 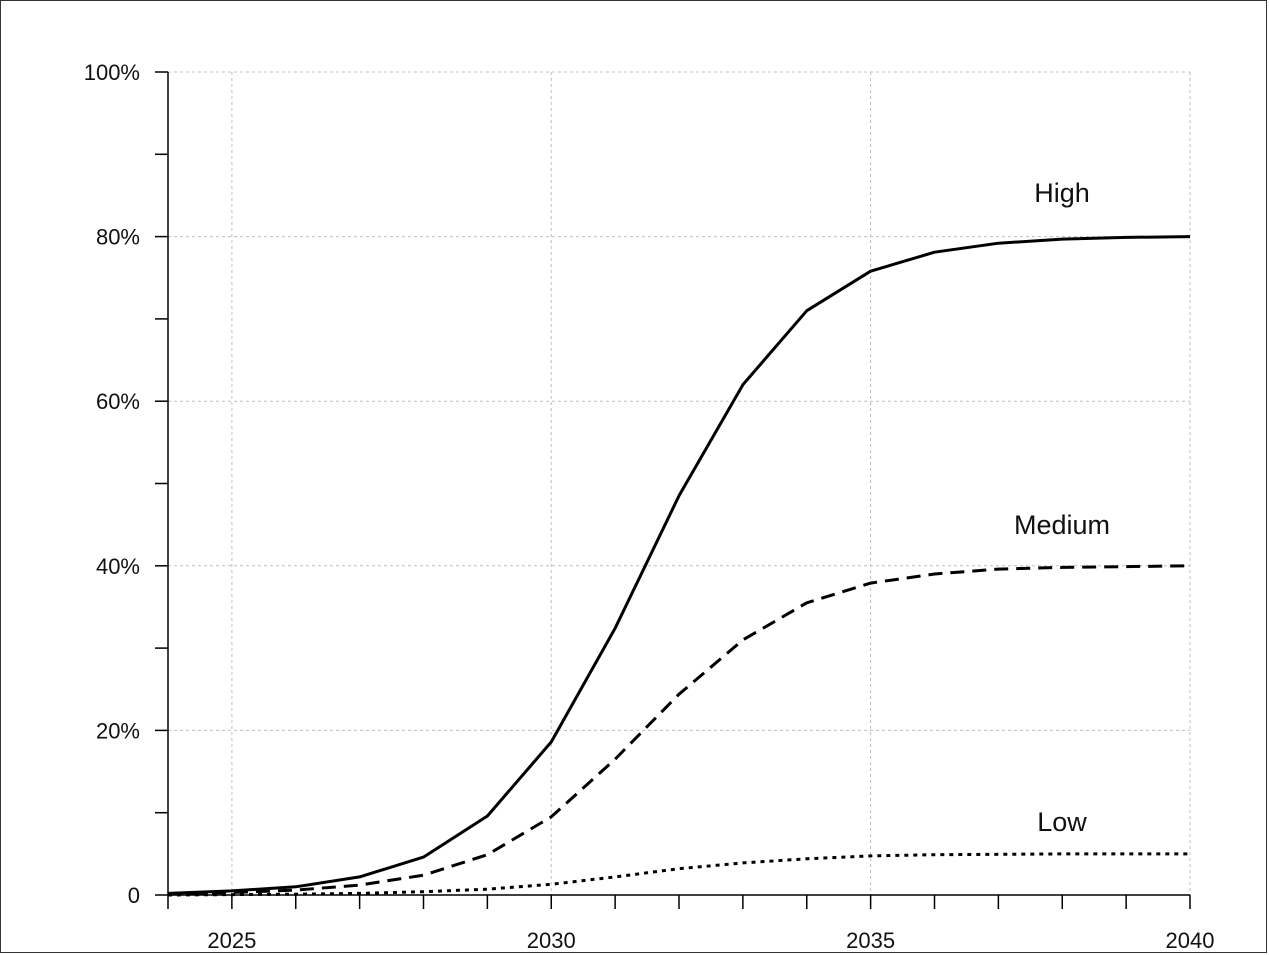 I want to click on y-tick-label-80: 80%, so click(x=118, y=237).